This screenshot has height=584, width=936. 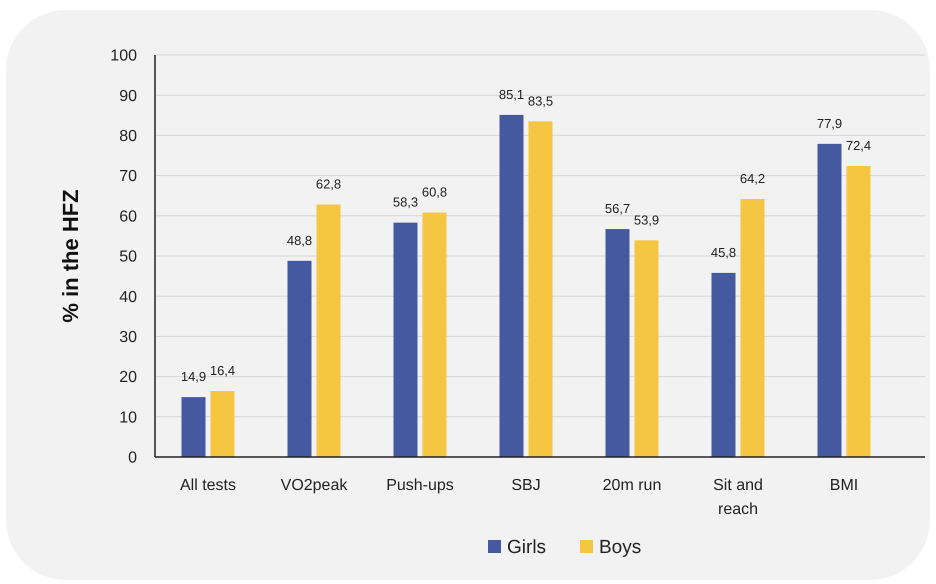 I want to click on y-tick-label: 100, so click(x=124, y=56).